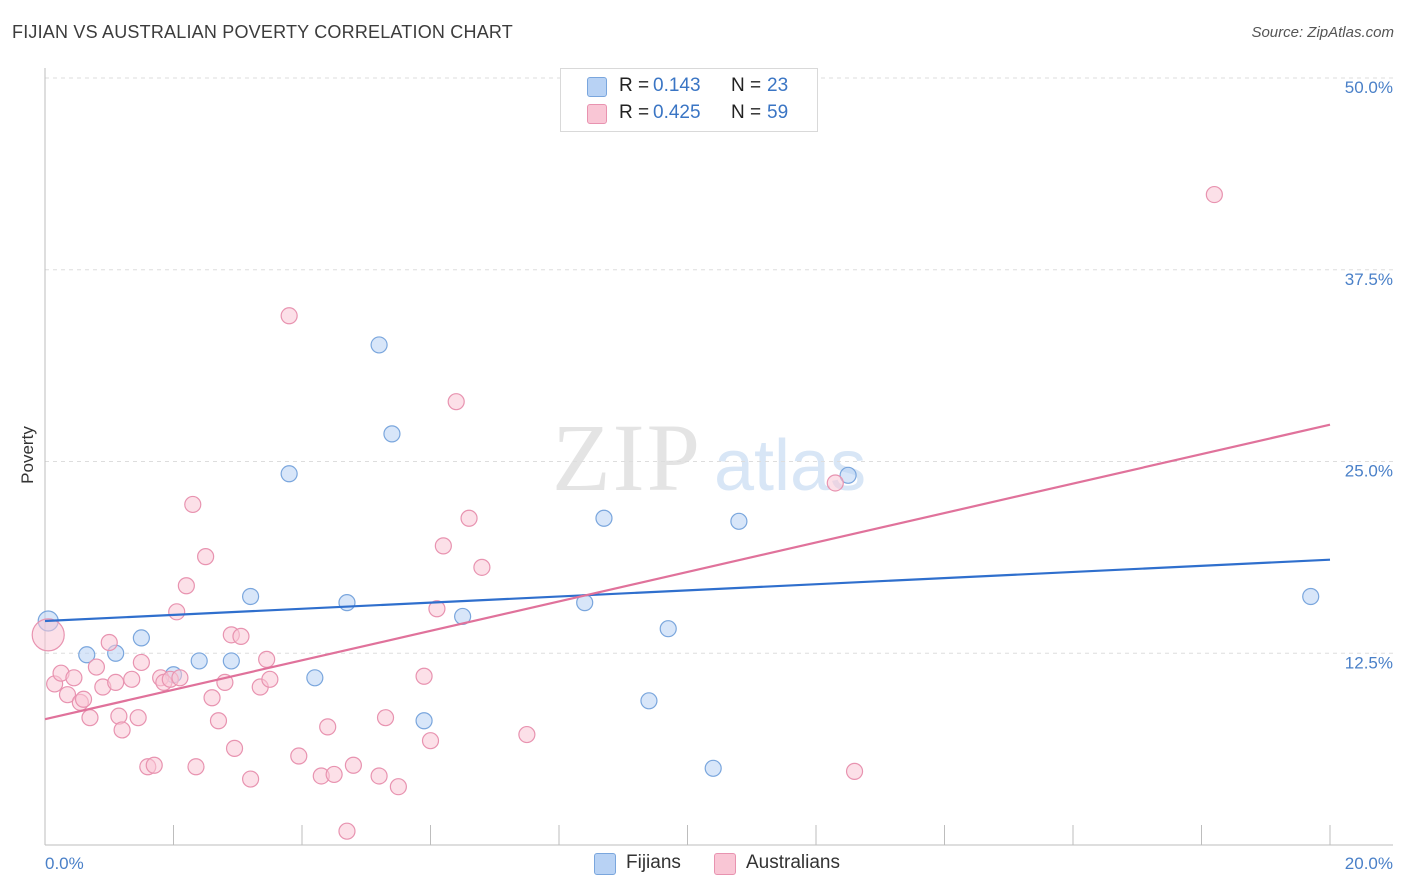  I want to click on fijians-legend-label: Fijians, so click(653, 862).